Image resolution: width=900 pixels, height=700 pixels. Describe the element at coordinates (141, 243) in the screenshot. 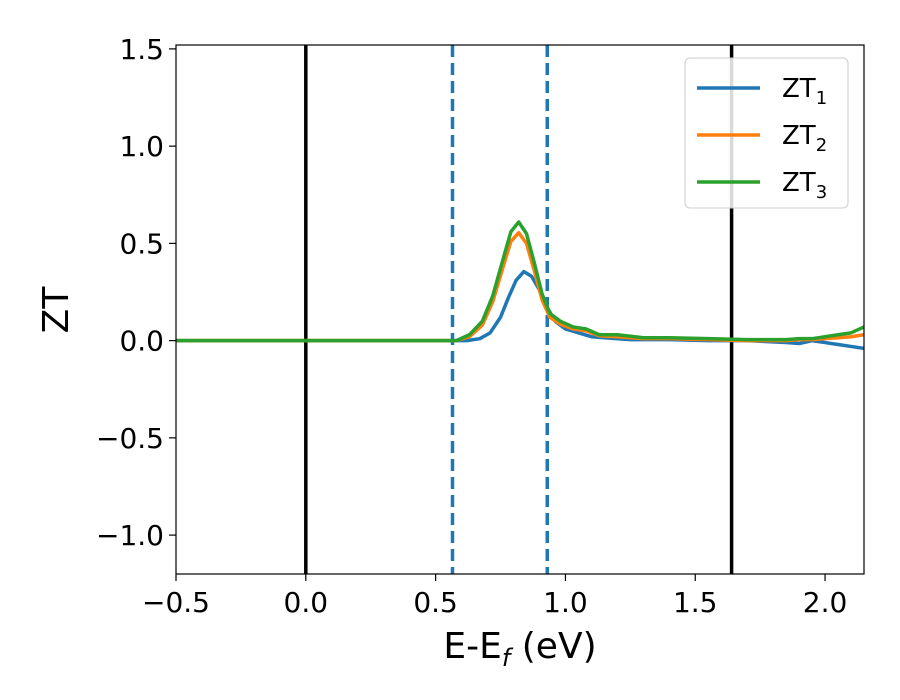

I see `y-tick-label: 0.5` at that location.